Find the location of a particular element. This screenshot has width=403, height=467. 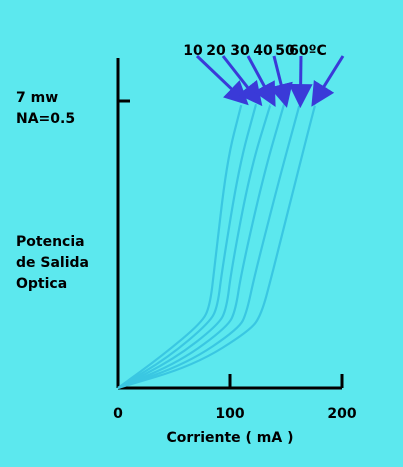

temperature-label-1: 20 is located at coordinates (216, 51).